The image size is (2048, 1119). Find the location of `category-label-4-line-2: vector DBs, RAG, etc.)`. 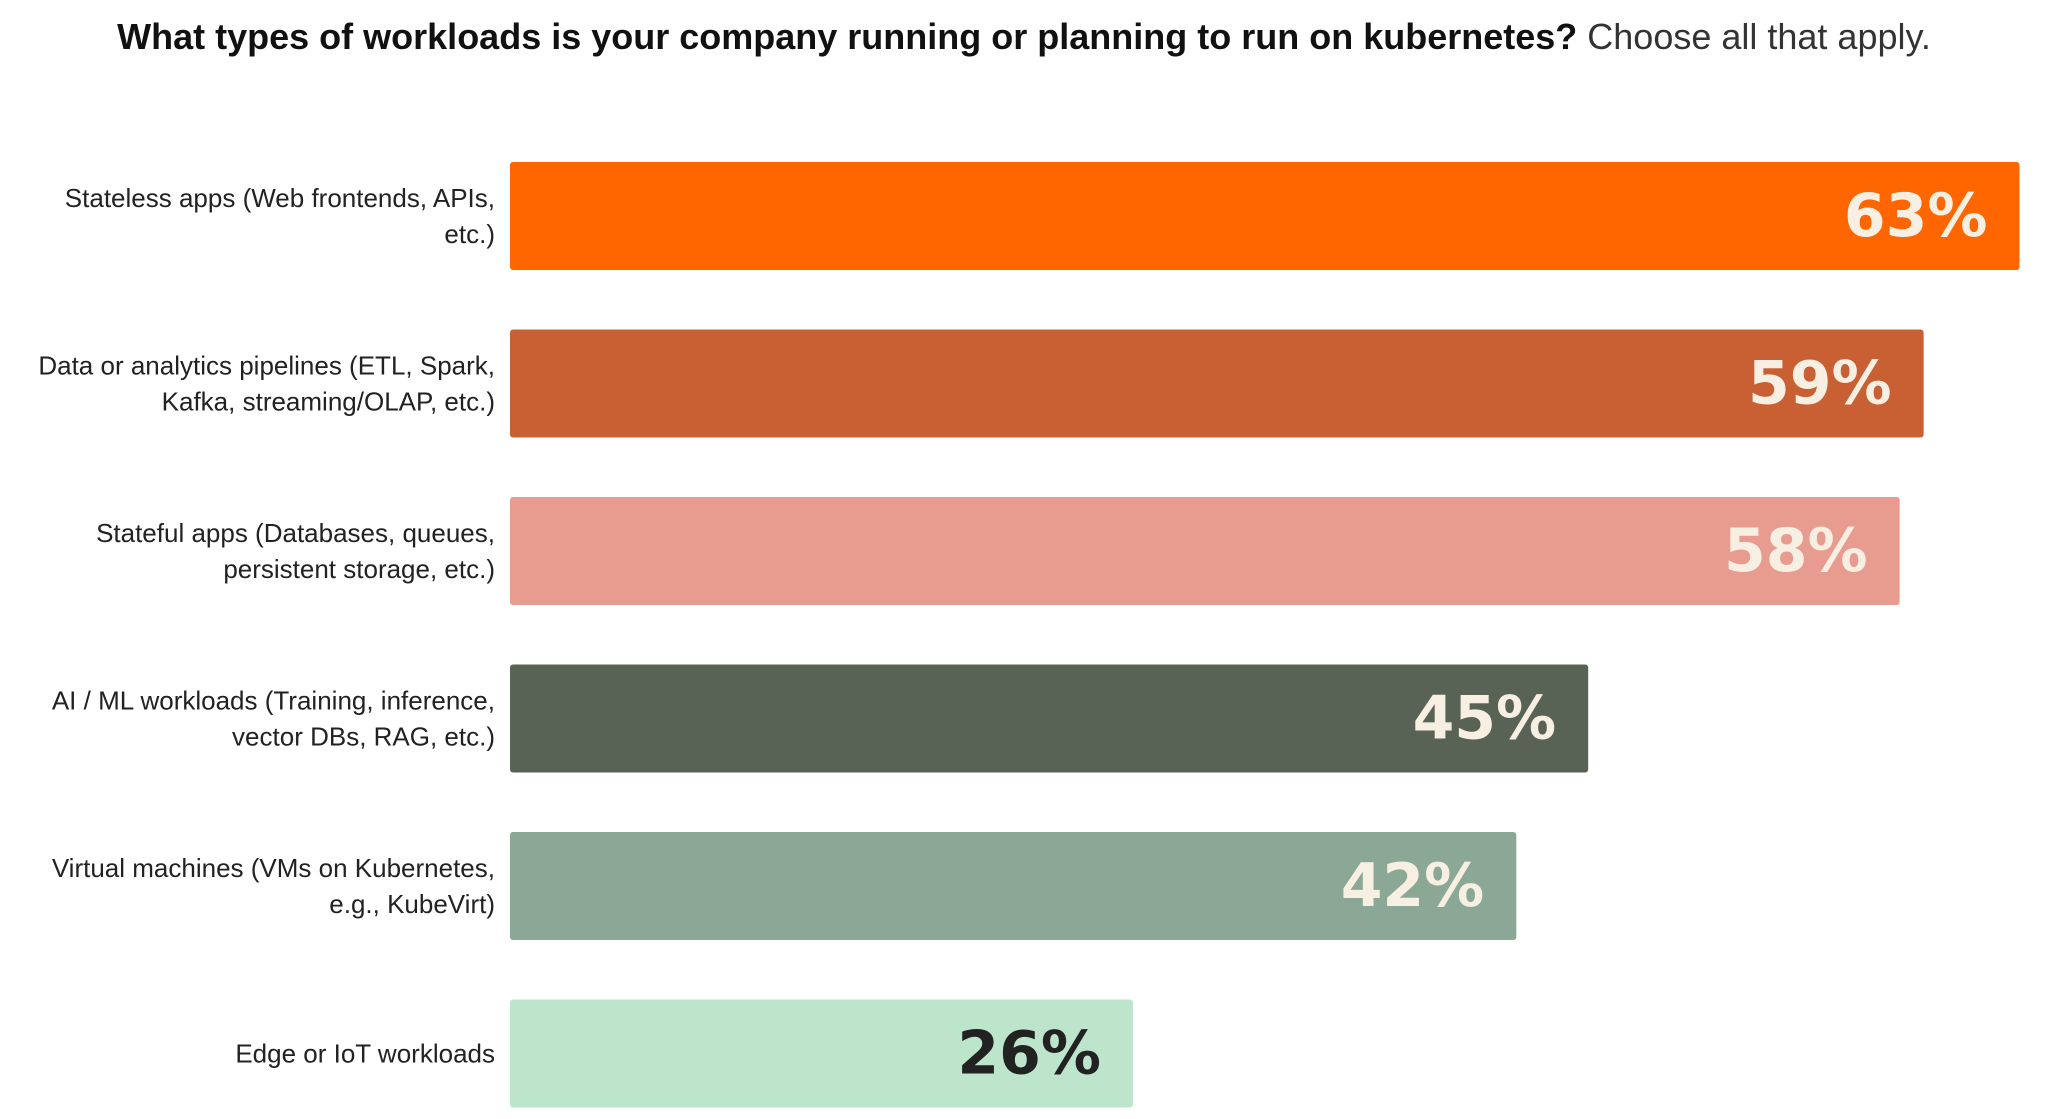

category-label-4-line-2: vector DBs, RAG, etc.) is located at coordinates (363, 737).